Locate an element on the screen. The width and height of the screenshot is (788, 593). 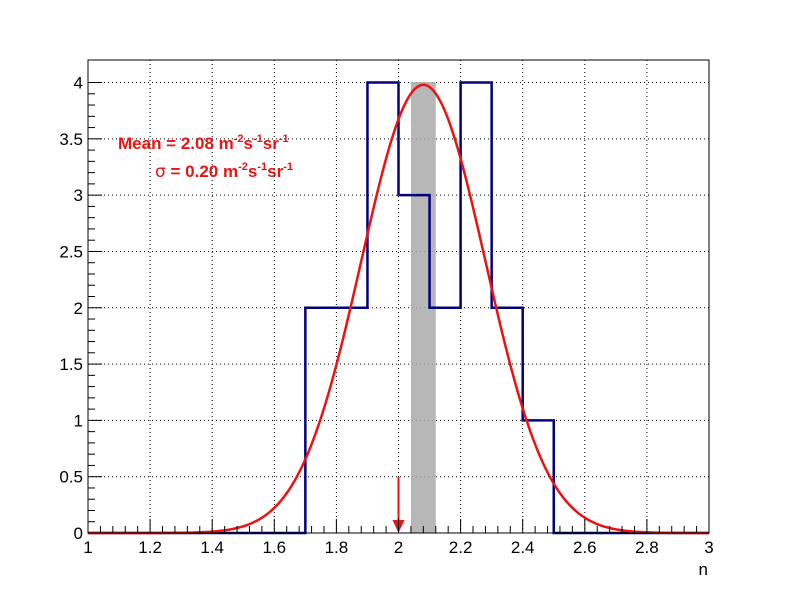
sigma-unit-s: s is located at coordinates (252, 171).